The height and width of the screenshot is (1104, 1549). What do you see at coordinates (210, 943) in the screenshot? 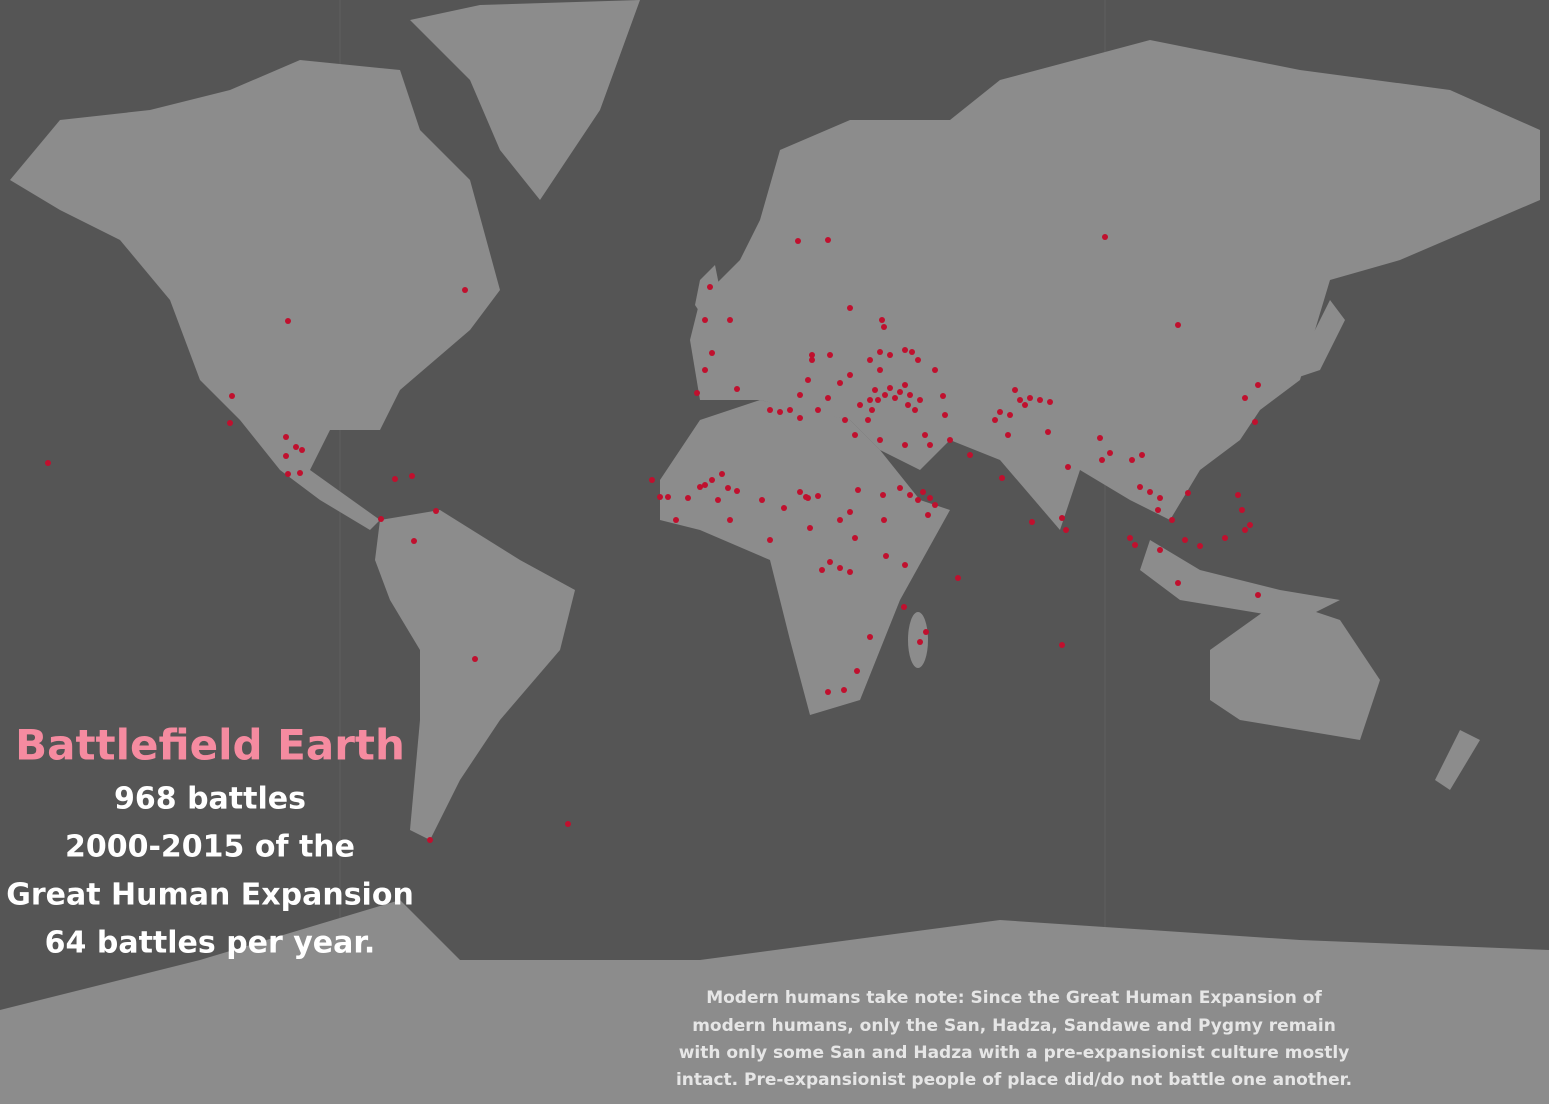
I see `subtitle-line: 64 battles per year.` at bounding box center [210, 943].